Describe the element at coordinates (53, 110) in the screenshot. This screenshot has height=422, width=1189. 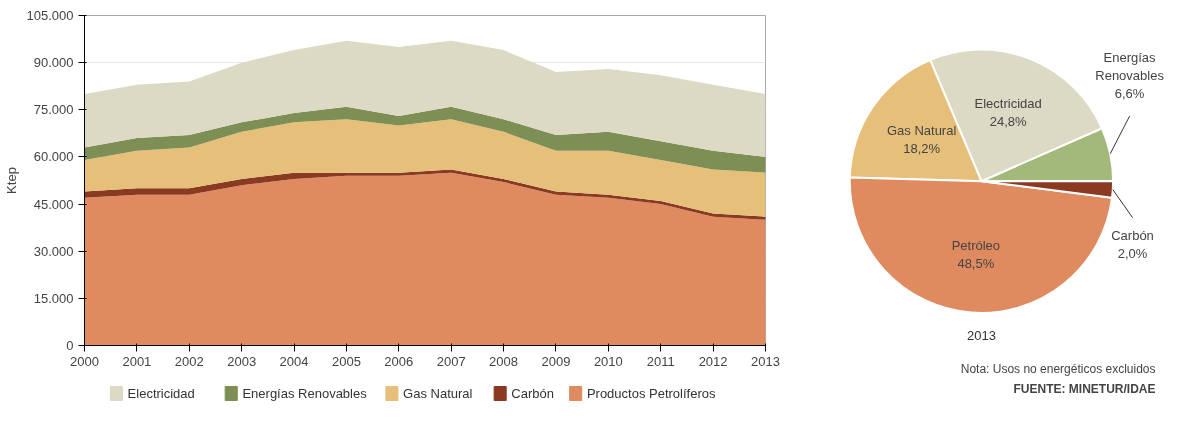
I see `y-tick-label: 75.000` at that location.